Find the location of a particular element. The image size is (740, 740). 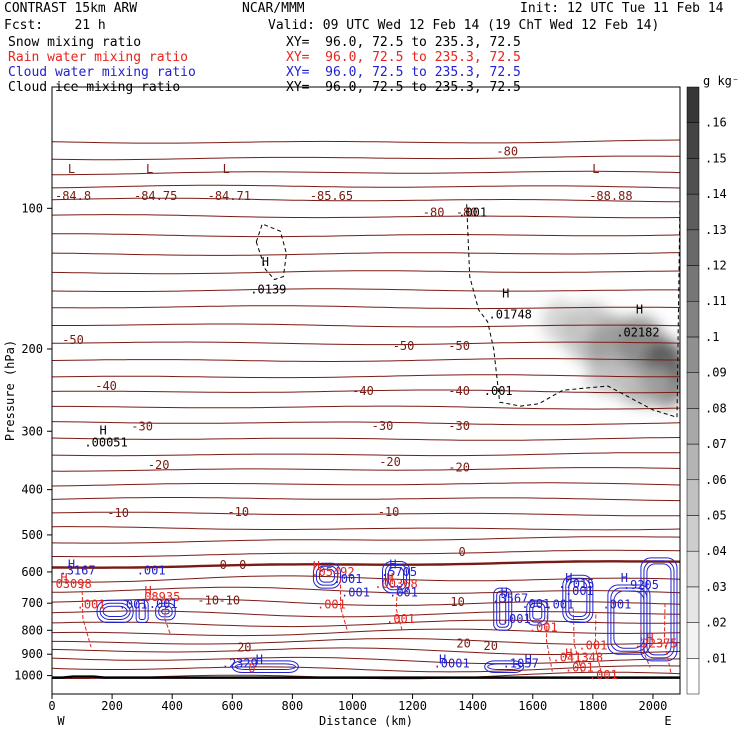

x-tick-label: 0 is located at coordinates (51, 706).